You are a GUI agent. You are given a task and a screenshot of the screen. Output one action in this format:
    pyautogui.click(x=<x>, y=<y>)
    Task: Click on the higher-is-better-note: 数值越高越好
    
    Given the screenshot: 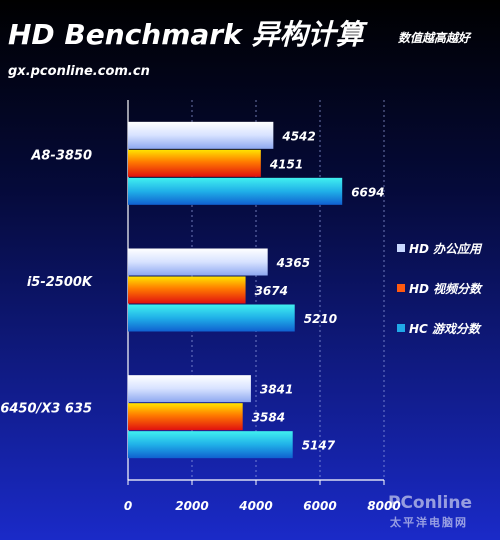 What is the action you would take?
    pyautogui.click(x=435, y=38)
    